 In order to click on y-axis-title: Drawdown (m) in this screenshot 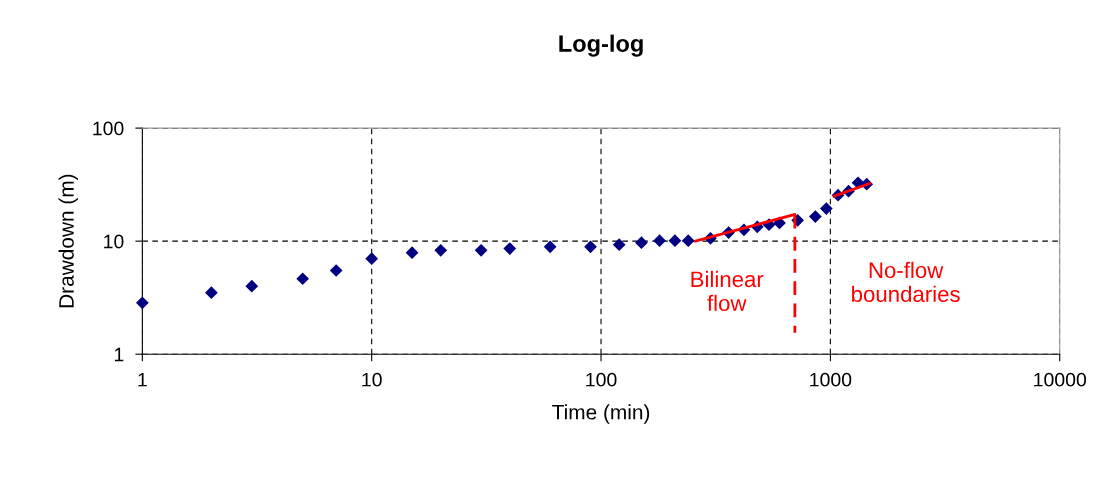, I will do `click(68, 241)`.